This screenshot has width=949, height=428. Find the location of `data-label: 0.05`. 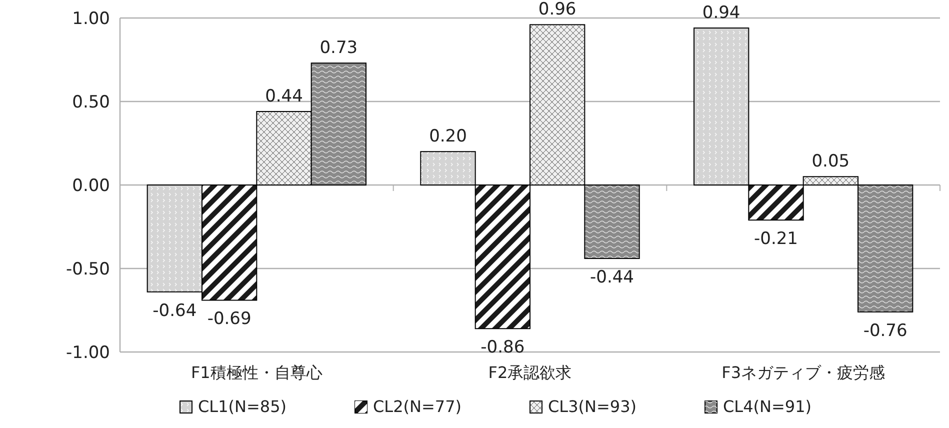

data-label: 0.05 is located at coordinates (831, 162).